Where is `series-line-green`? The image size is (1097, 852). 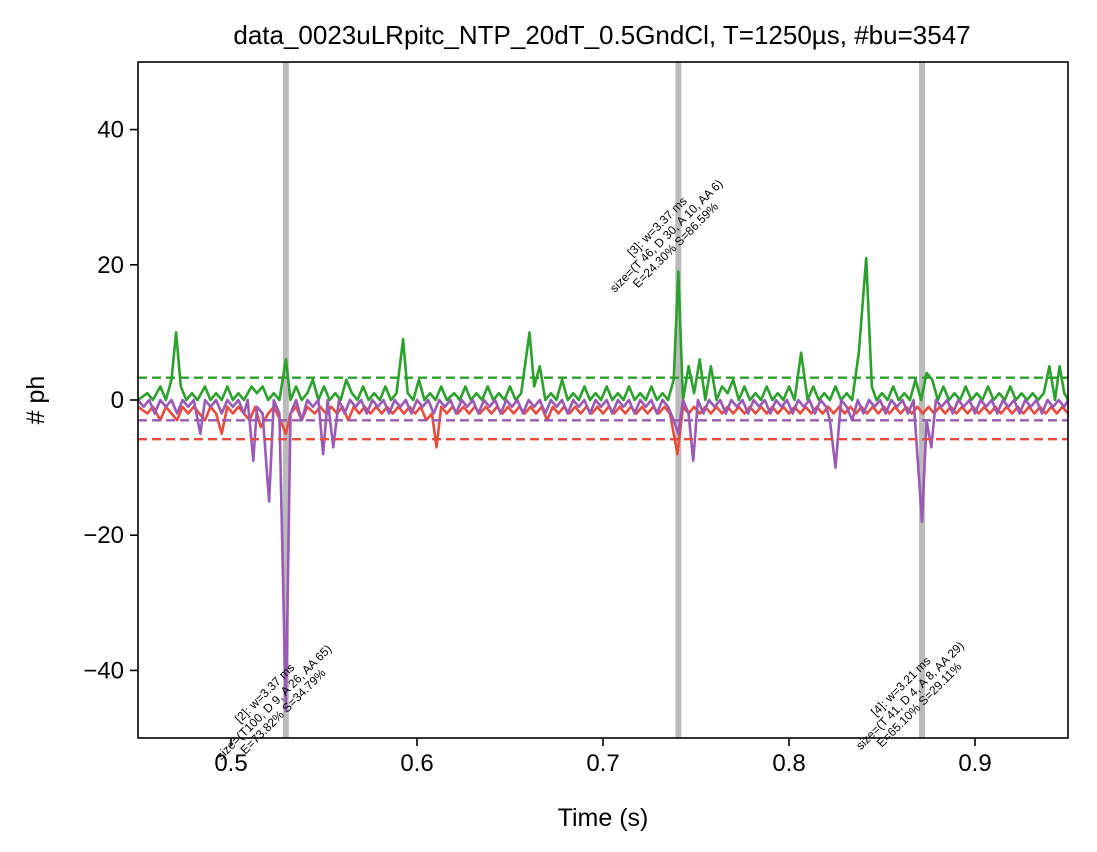 series-line-green is located at coordinates (603, 329).